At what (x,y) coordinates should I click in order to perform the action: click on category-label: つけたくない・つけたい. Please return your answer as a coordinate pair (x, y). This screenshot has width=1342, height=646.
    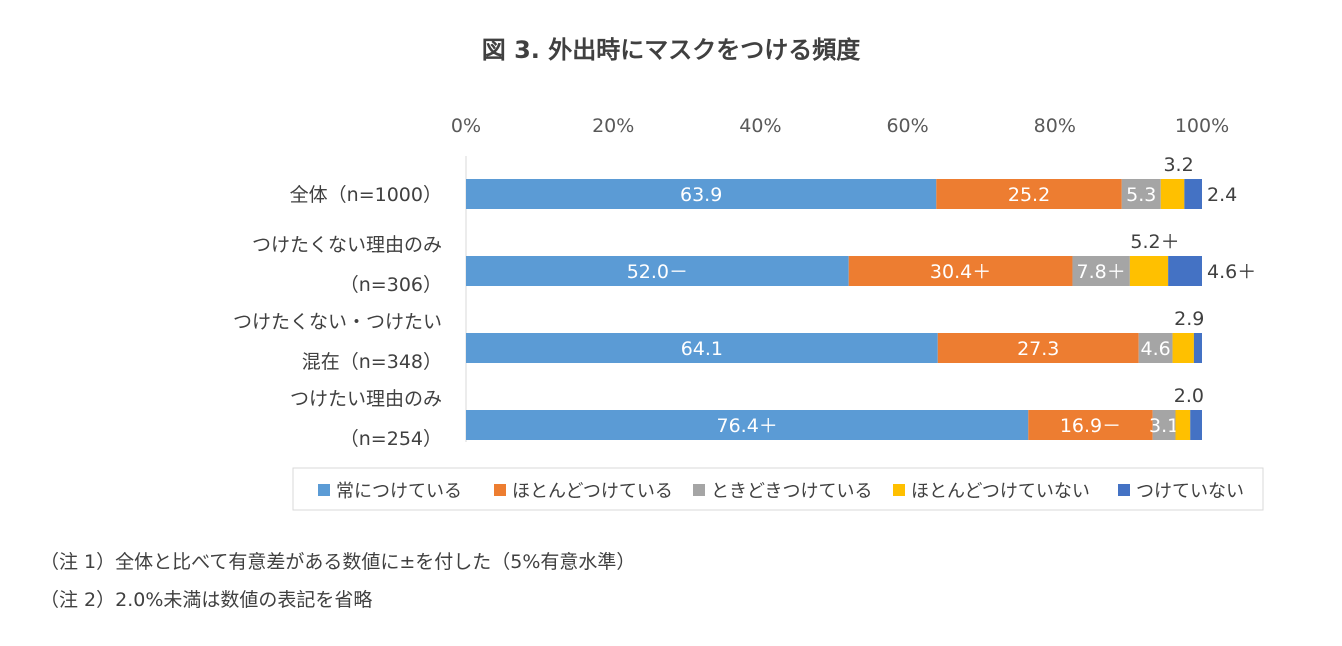
    Looking at the image, I should click on (337, 322).